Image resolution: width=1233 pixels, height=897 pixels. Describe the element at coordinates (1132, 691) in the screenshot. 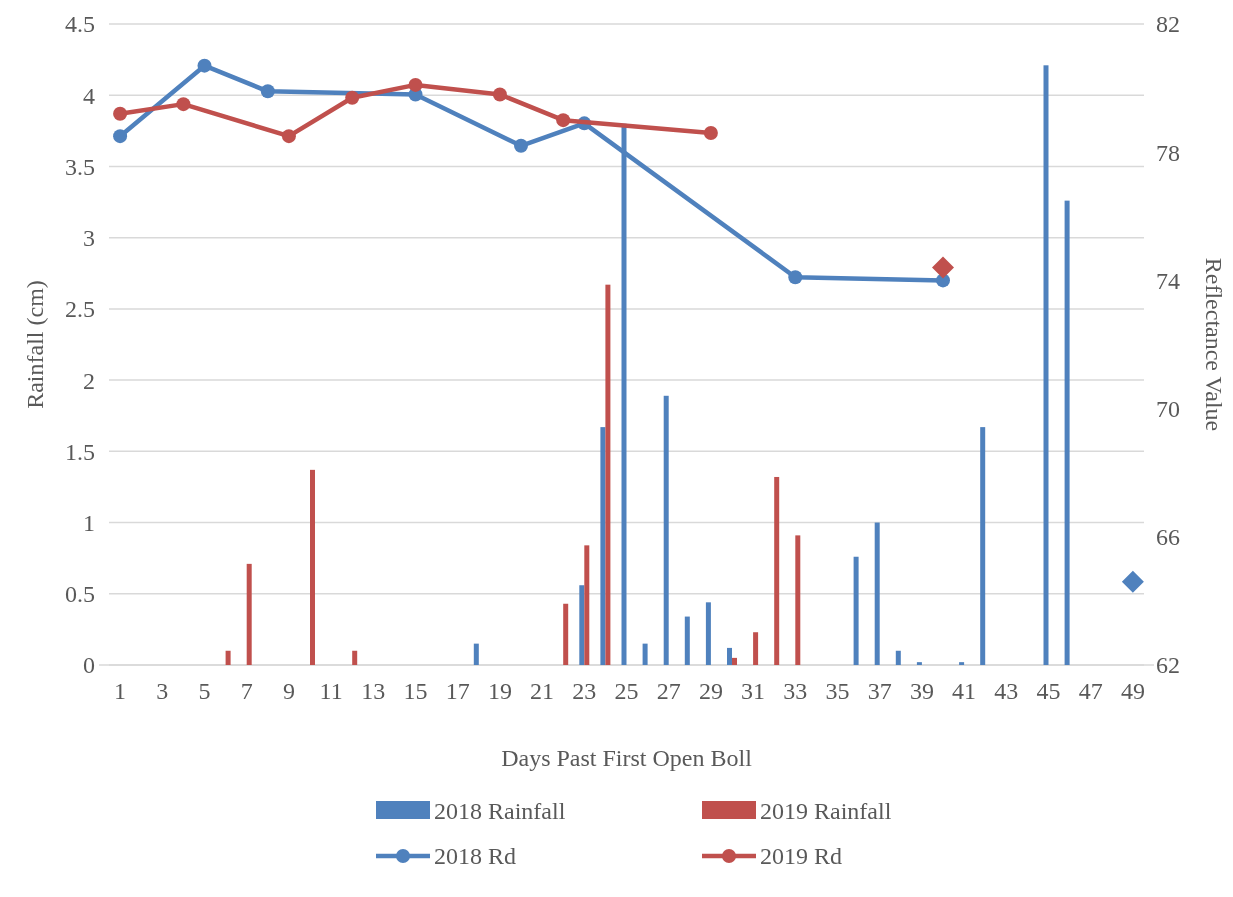

I see `x-tick-label: 49` at that location.